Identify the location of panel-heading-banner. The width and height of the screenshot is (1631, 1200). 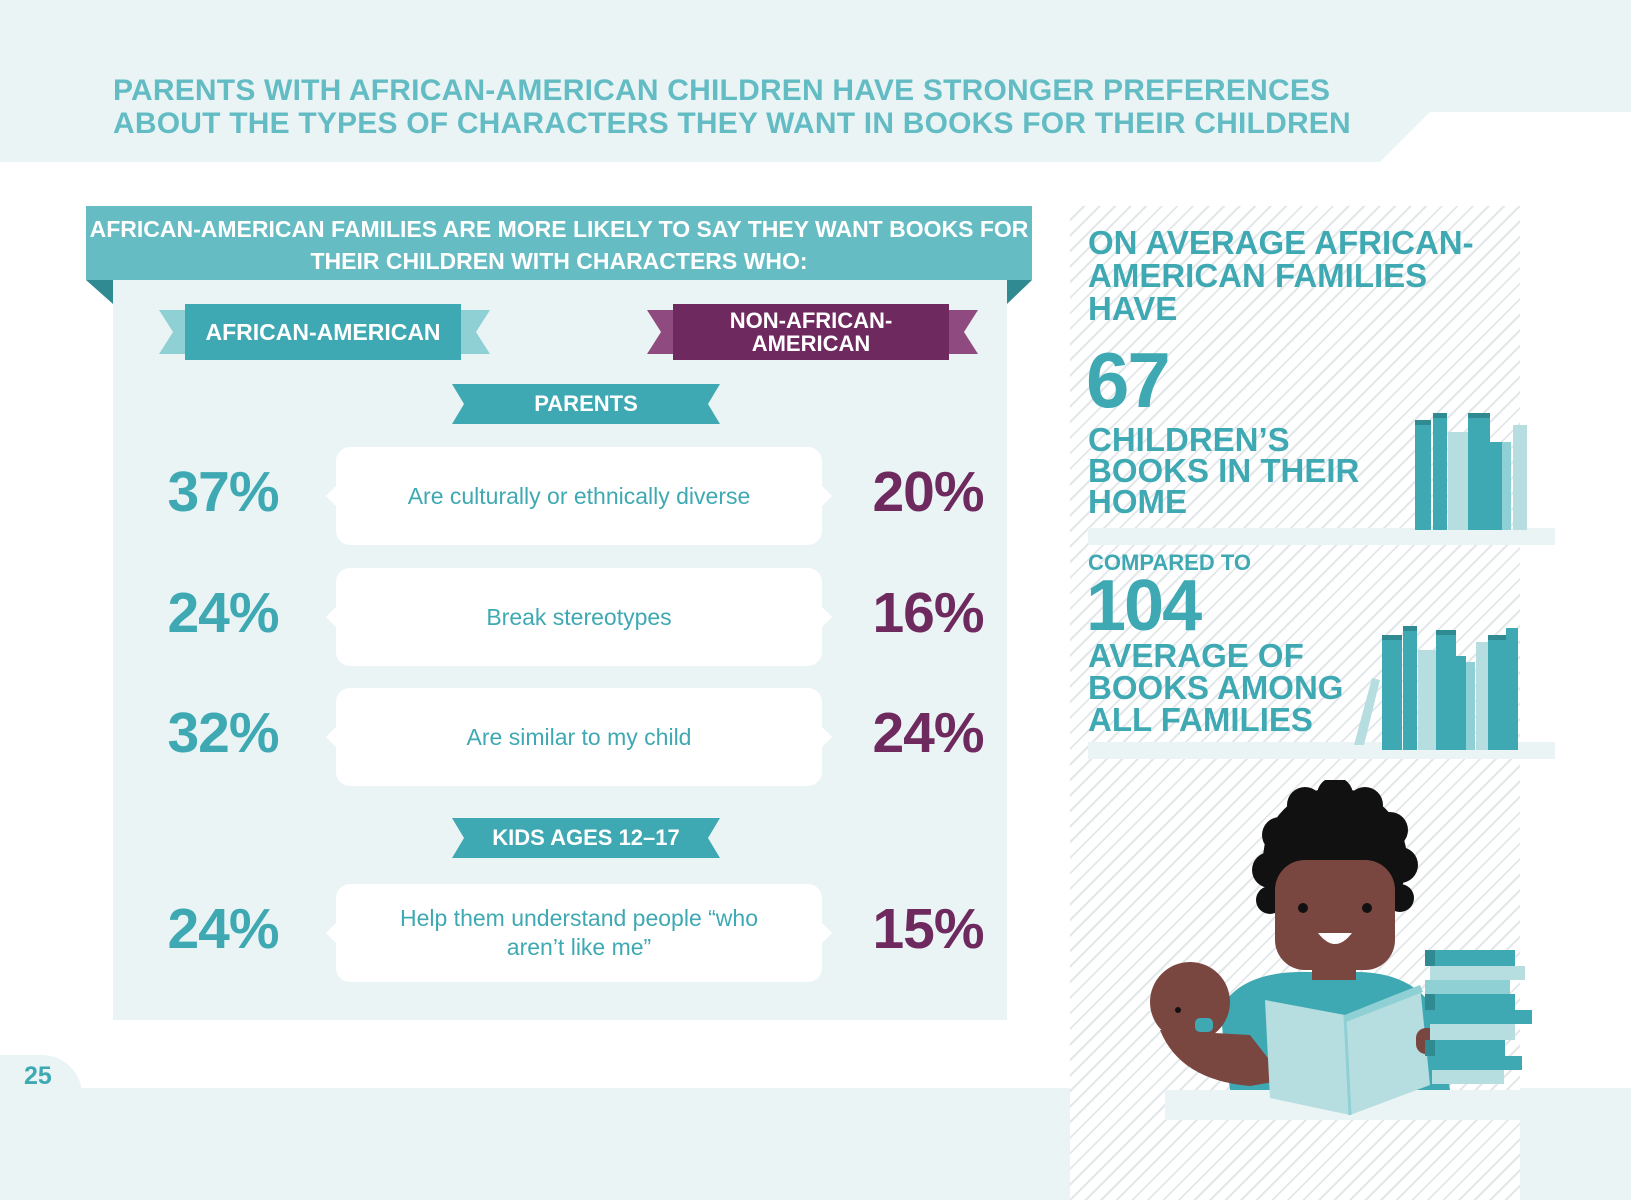
(559, 243).